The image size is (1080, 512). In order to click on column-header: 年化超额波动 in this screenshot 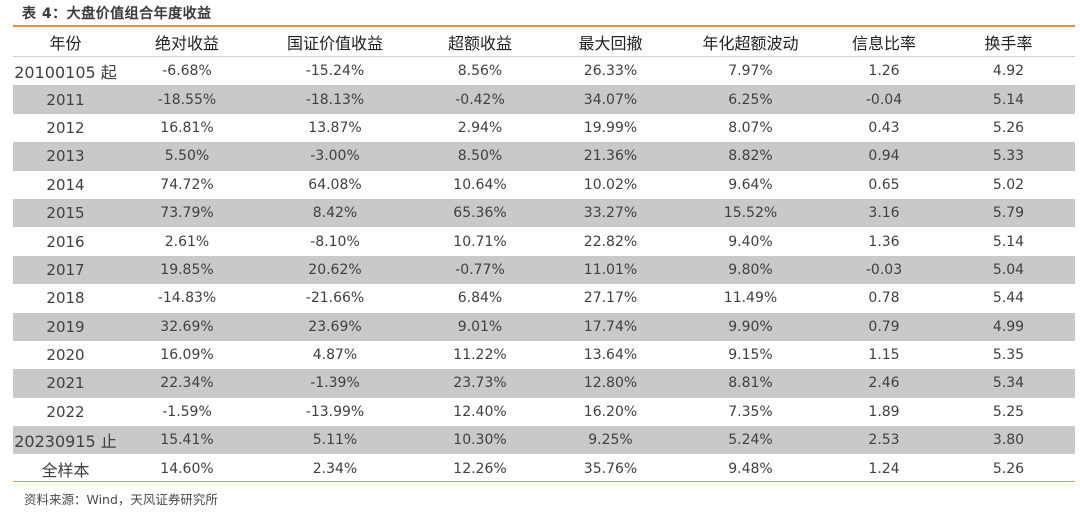, I will do `click(750, 42)`.